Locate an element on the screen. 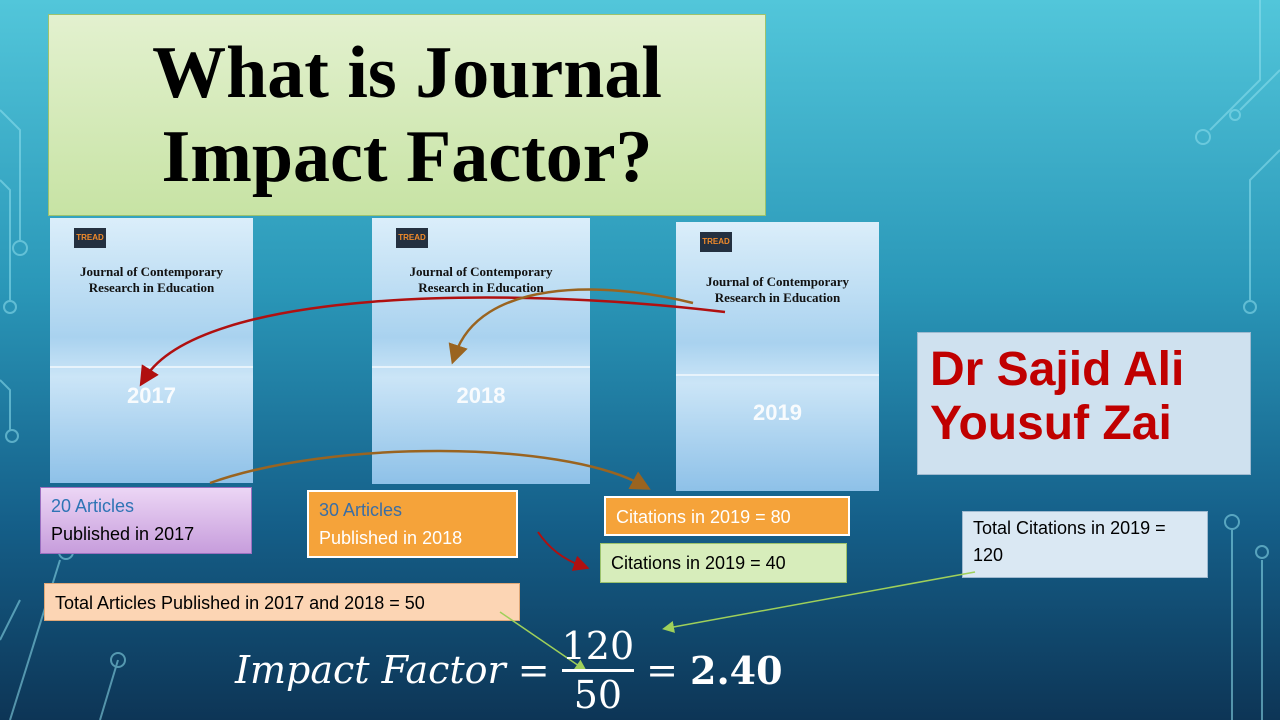 The height and width of the screenshot is (720, 1280). title-line-1: What is Journal is located at coordinates (407, 73).